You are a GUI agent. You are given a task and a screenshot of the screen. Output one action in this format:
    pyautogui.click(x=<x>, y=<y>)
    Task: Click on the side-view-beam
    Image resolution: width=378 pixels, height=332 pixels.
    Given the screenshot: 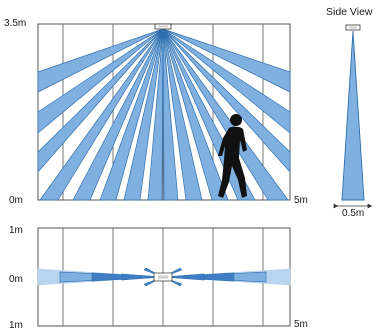 What is the action you would take?
    pyautogui.click(x=353, y=115)
    